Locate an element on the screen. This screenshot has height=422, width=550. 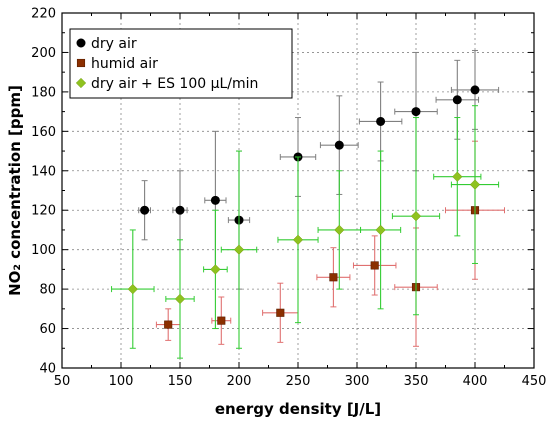
x-tick-label: 250 is located at coordinates (298, 381).